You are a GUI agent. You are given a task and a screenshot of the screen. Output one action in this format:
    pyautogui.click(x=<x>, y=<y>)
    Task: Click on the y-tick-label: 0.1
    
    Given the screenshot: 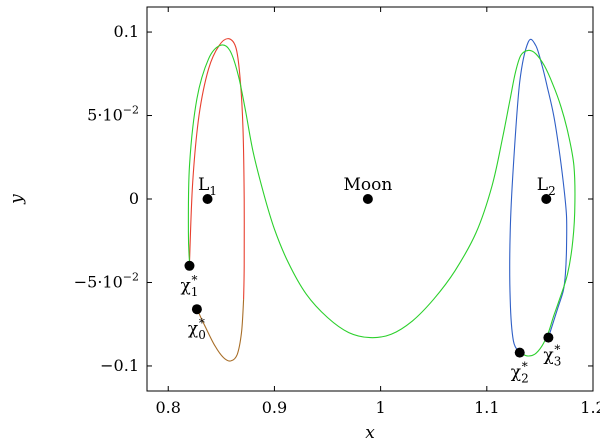 What is the action you would take?
    pyautogui.click(x=126, y=31)
    